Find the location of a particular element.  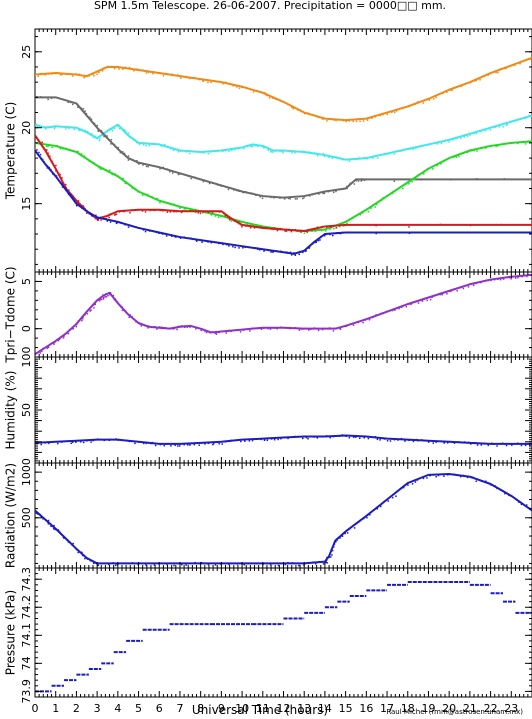

x-tick-label: 18 is located at coordinates (408, 708).